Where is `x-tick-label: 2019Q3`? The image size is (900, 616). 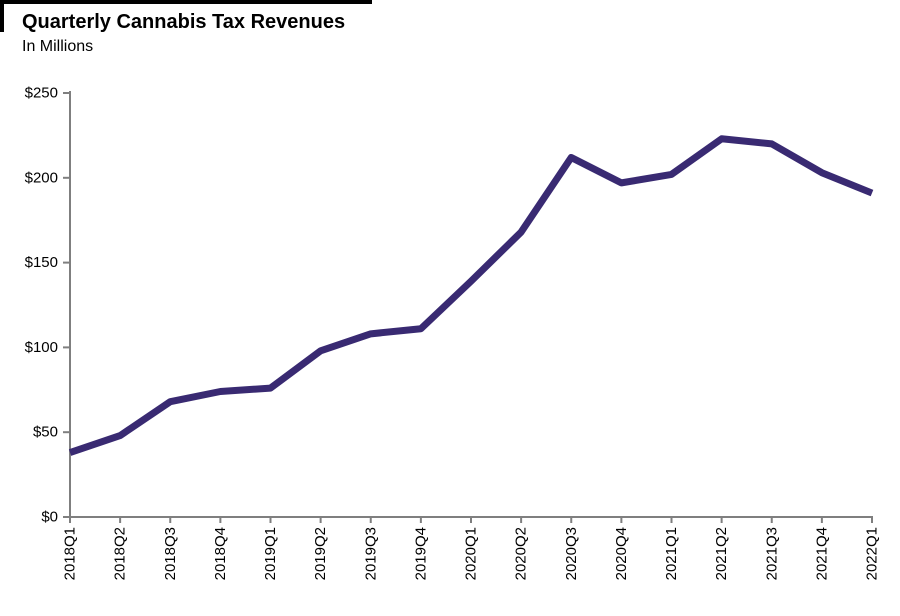 x-tick-label: 2019Q3 is located at coordinates (370, 553).